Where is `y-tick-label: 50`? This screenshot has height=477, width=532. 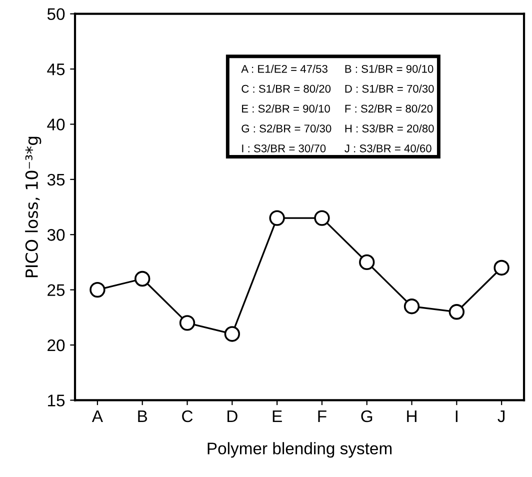 y-tick-label: 50 is located at coordinates (56, 14).